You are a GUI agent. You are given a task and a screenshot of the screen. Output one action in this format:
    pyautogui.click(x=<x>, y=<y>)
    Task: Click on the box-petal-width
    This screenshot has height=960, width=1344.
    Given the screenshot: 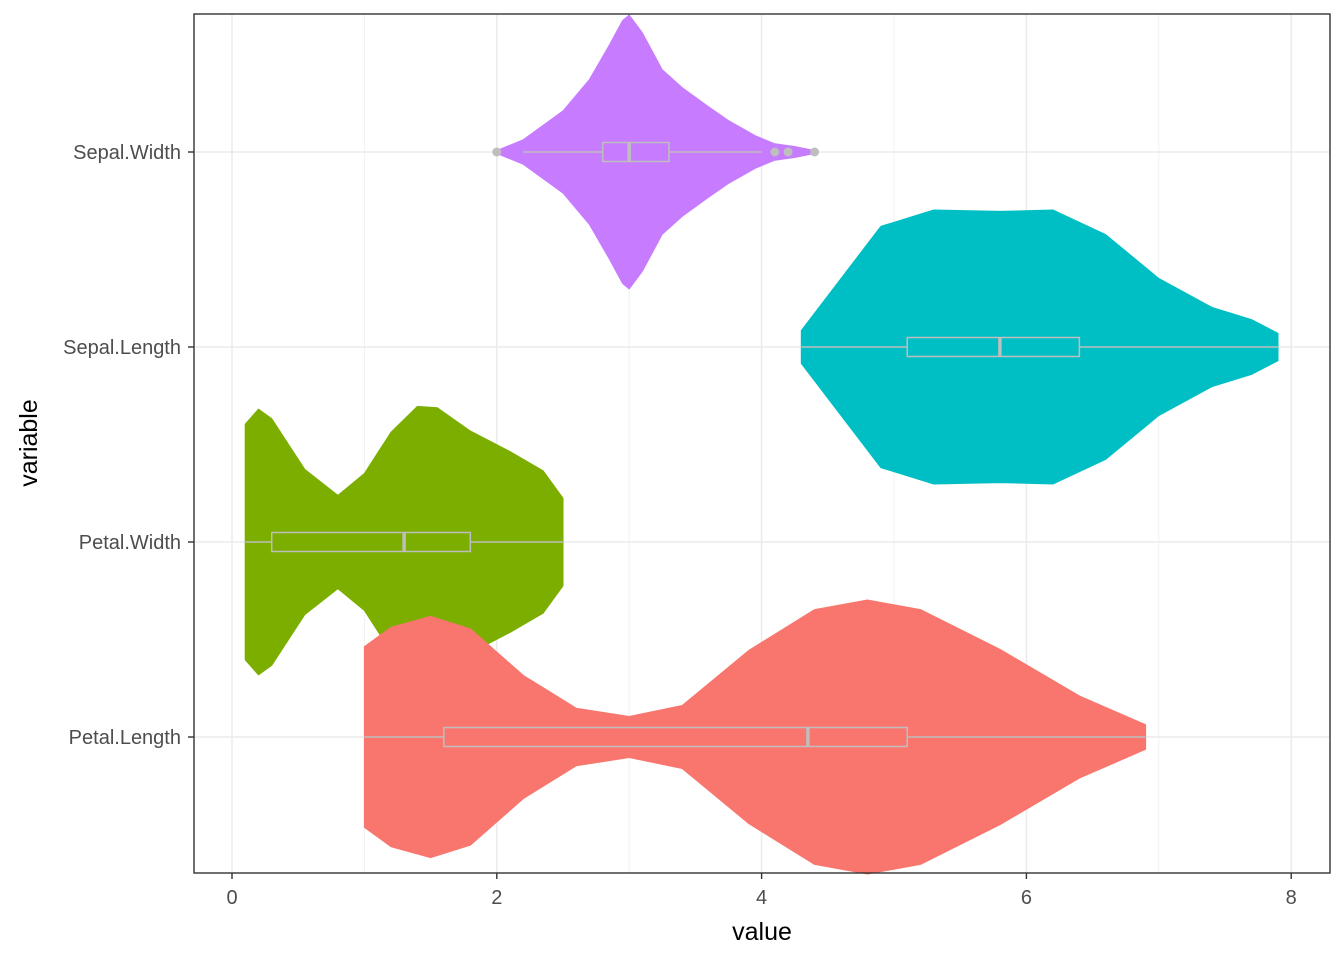 What is the action you would take?
    pyautogui.click(x=371, y=542)
    